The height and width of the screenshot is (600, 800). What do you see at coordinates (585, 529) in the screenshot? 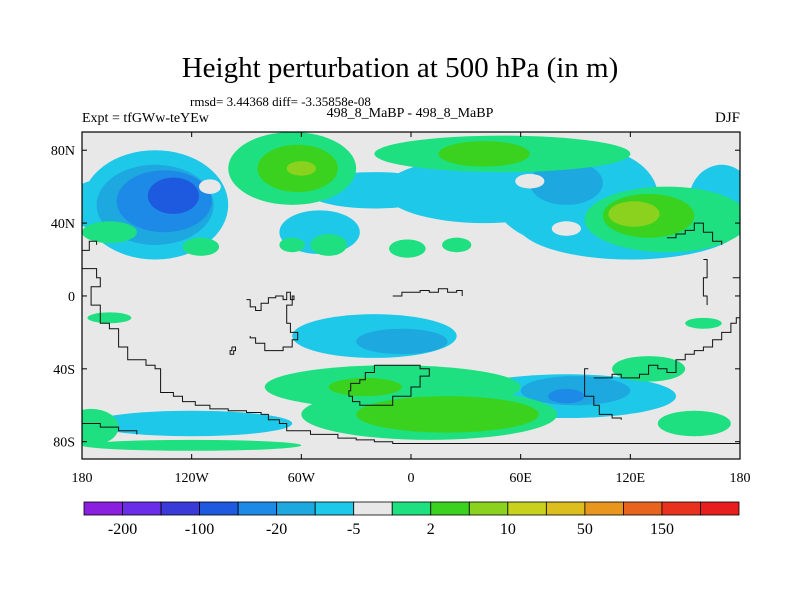
I see `colorbar-label: 50` at bounding box center [585, 529].